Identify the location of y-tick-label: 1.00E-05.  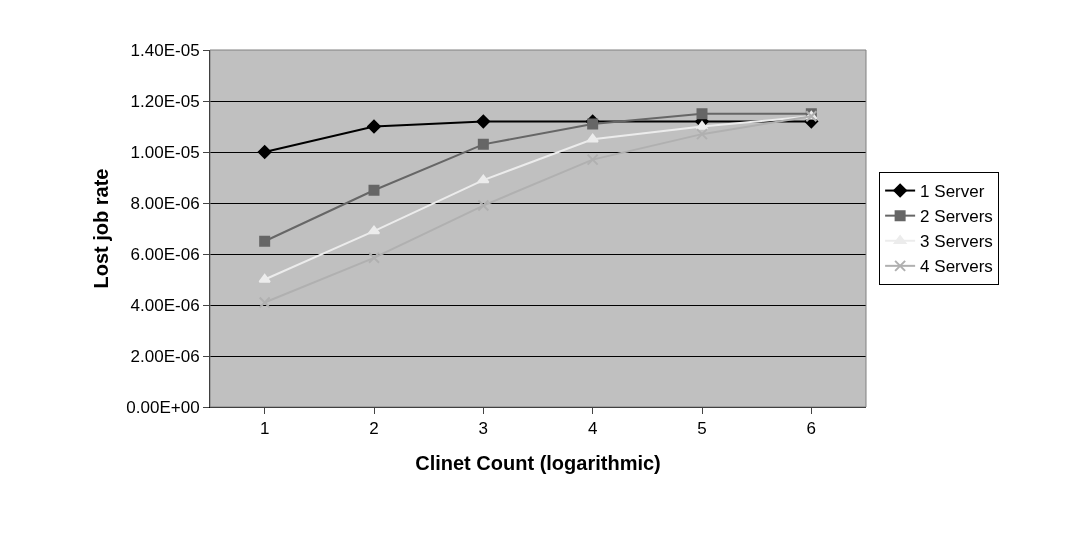
(165, 152).